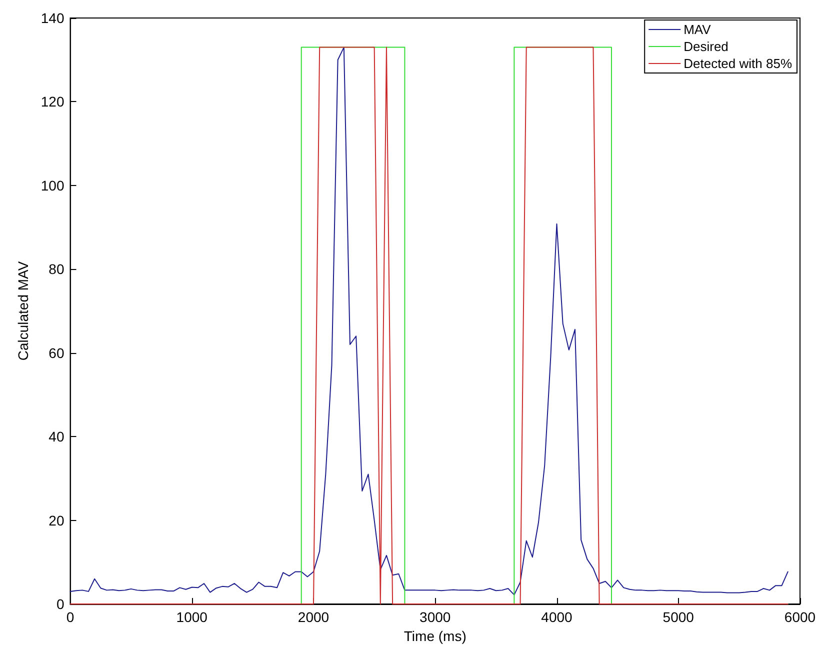  Describe the element at coordinates (52, 185) in the screenshot. I see `y-tick-label: 100` at that location.